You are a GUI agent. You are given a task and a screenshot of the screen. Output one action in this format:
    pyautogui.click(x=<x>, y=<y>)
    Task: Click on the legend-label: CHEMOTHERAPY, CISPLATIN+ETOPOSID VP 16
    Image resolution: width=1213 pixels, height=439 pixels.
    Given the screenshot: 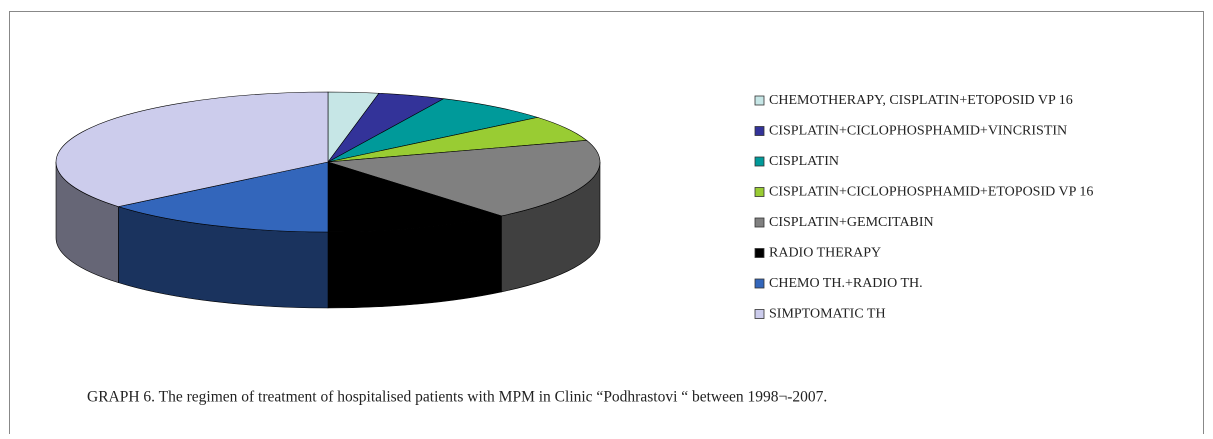 What is the action you would take?
    pyautogui.click(x=921, y=100)
    